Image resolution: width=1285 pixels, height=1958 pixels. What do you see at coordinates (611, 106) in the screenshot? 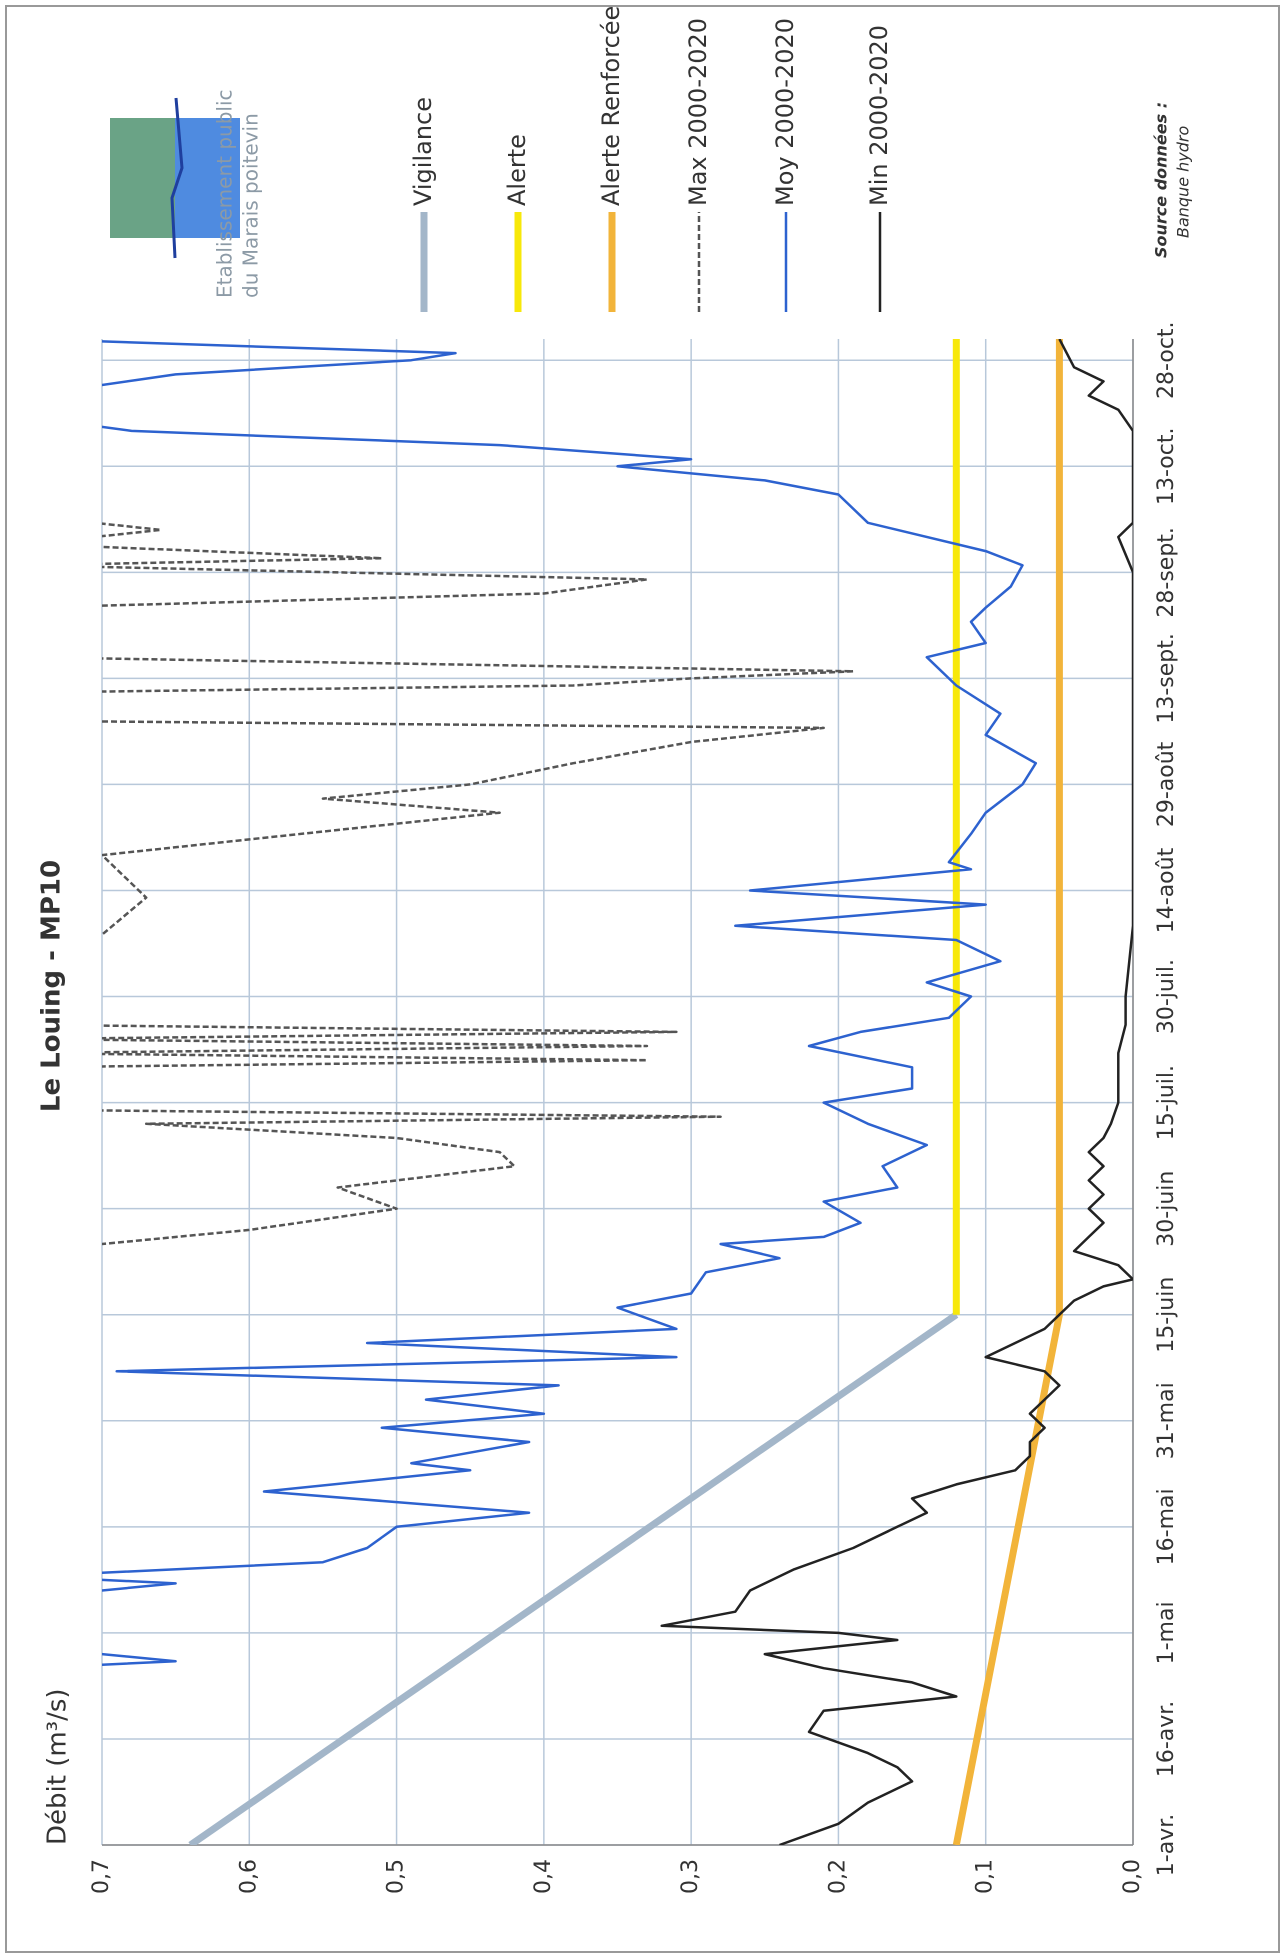
I see `legend-label: Alerte Renforcée` at bounding box center [611, 106].